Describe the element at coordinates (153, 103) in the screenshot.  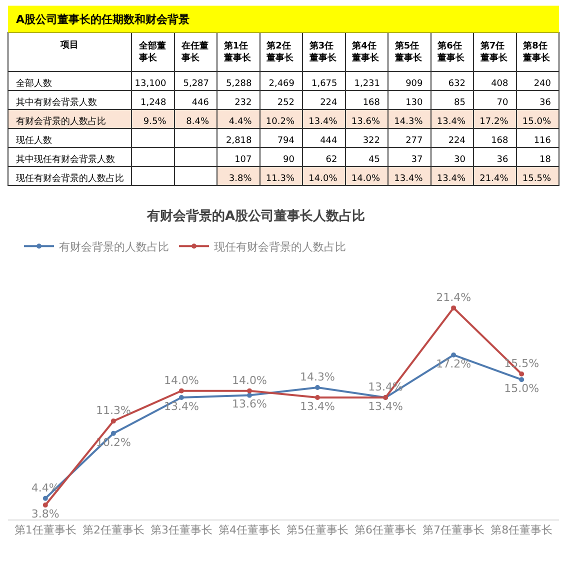
I see `text: 1,248` at that location.